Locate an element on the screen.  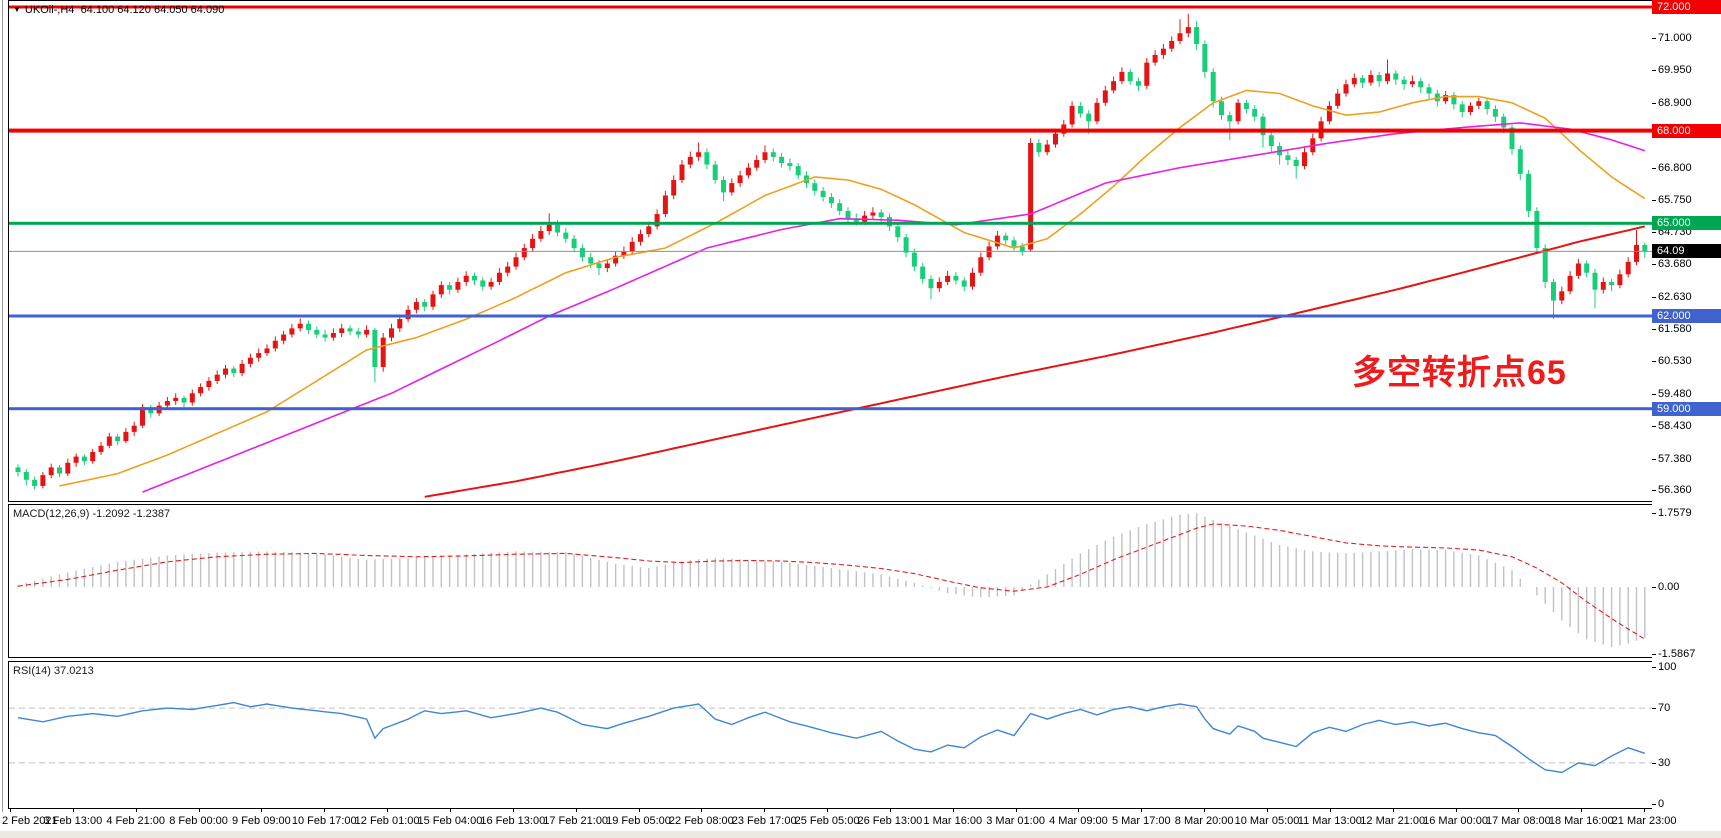
time-axis-label: 17 Feb 21:00 is located at coordinates (576, 821).